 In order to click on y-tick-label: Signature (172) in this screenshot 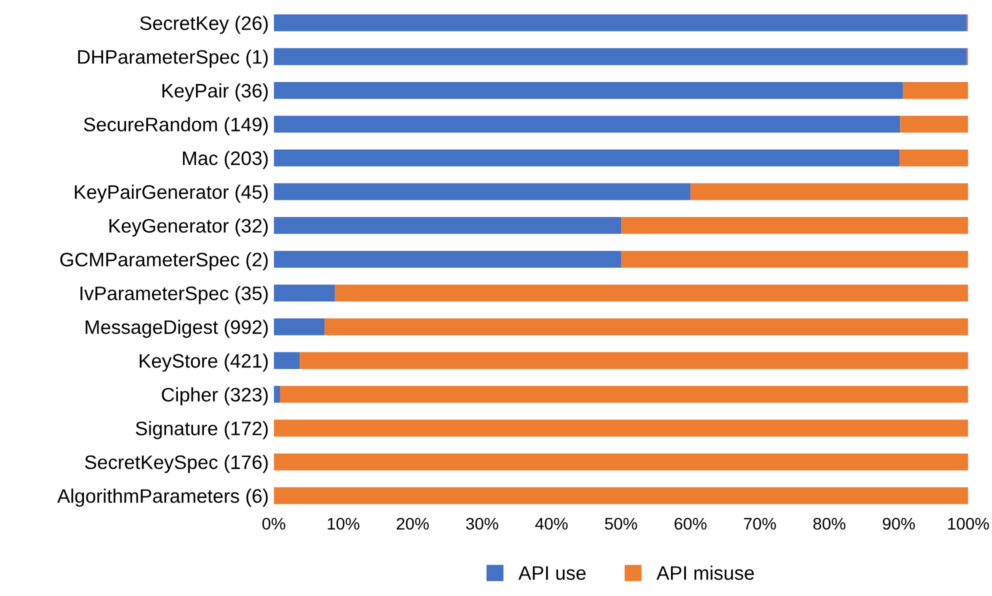, I will do `click(202, 430)`.